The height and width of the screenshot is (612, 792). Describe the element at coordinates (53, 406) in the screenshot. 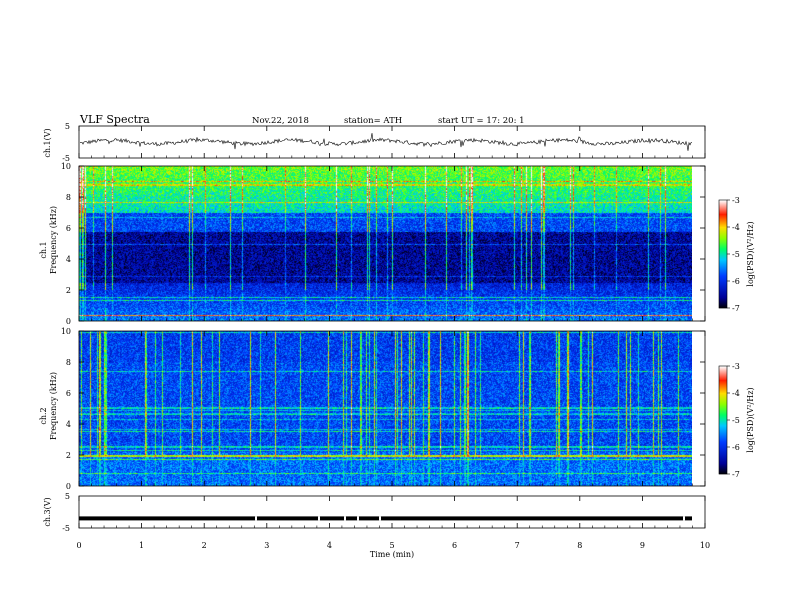

I see `ch2-spec-ylabel: Frequency (kHz)` at that location.